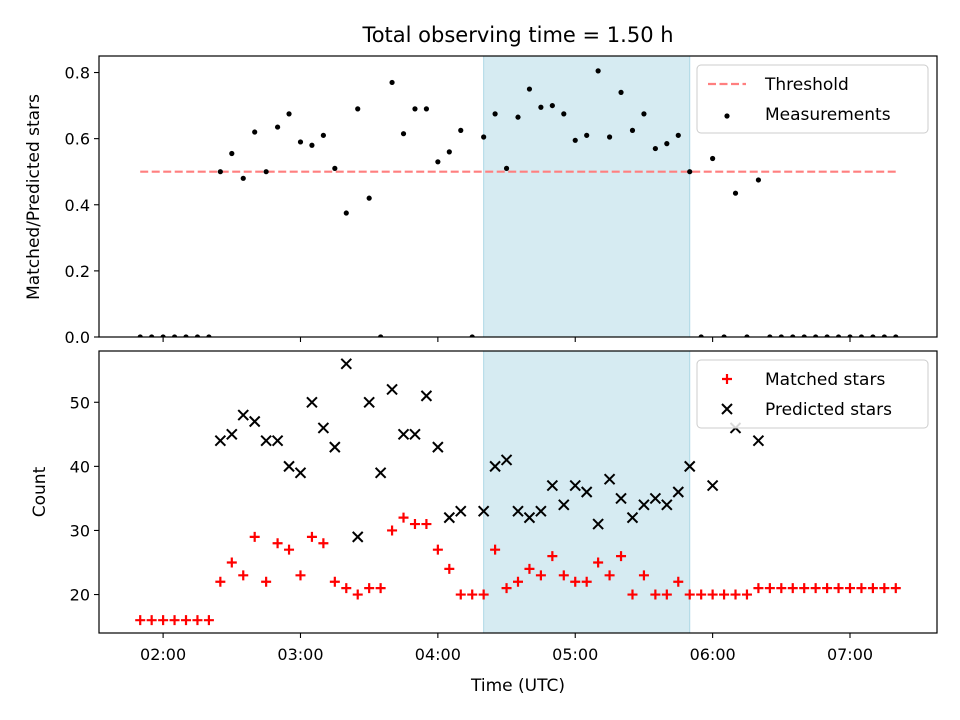  I want to click on y-tick-label: 50, so click(80, 402).